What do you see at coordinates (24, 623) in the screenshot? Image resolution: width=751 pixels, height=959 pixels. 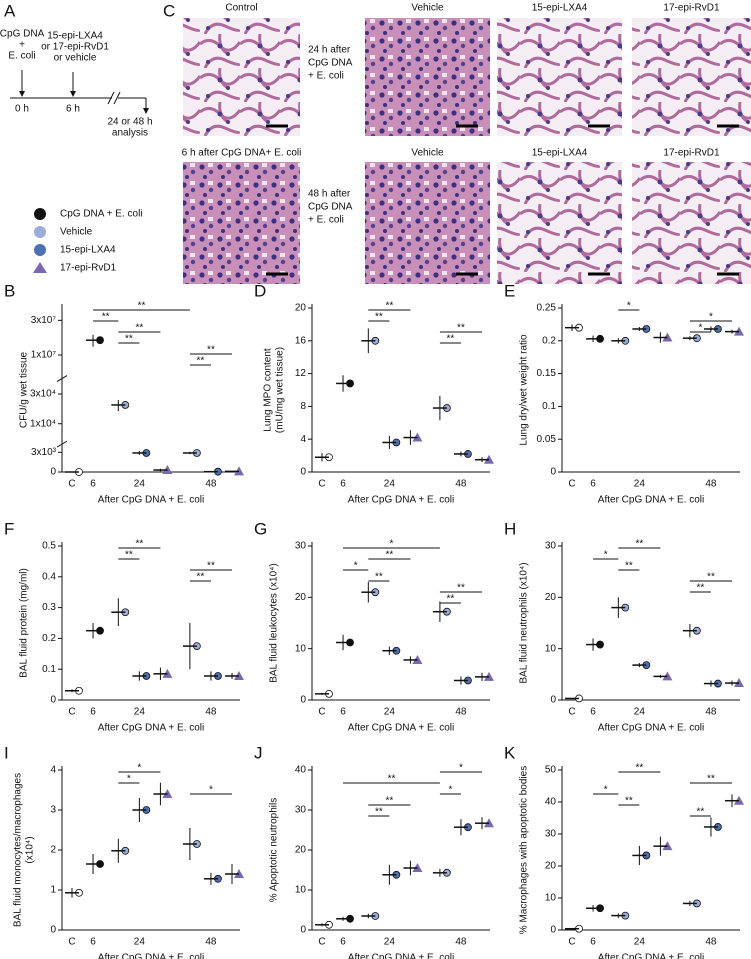 I see `y-axis-title: BAL fluid protein (mg/ml)` at bounding box center [24, 623].